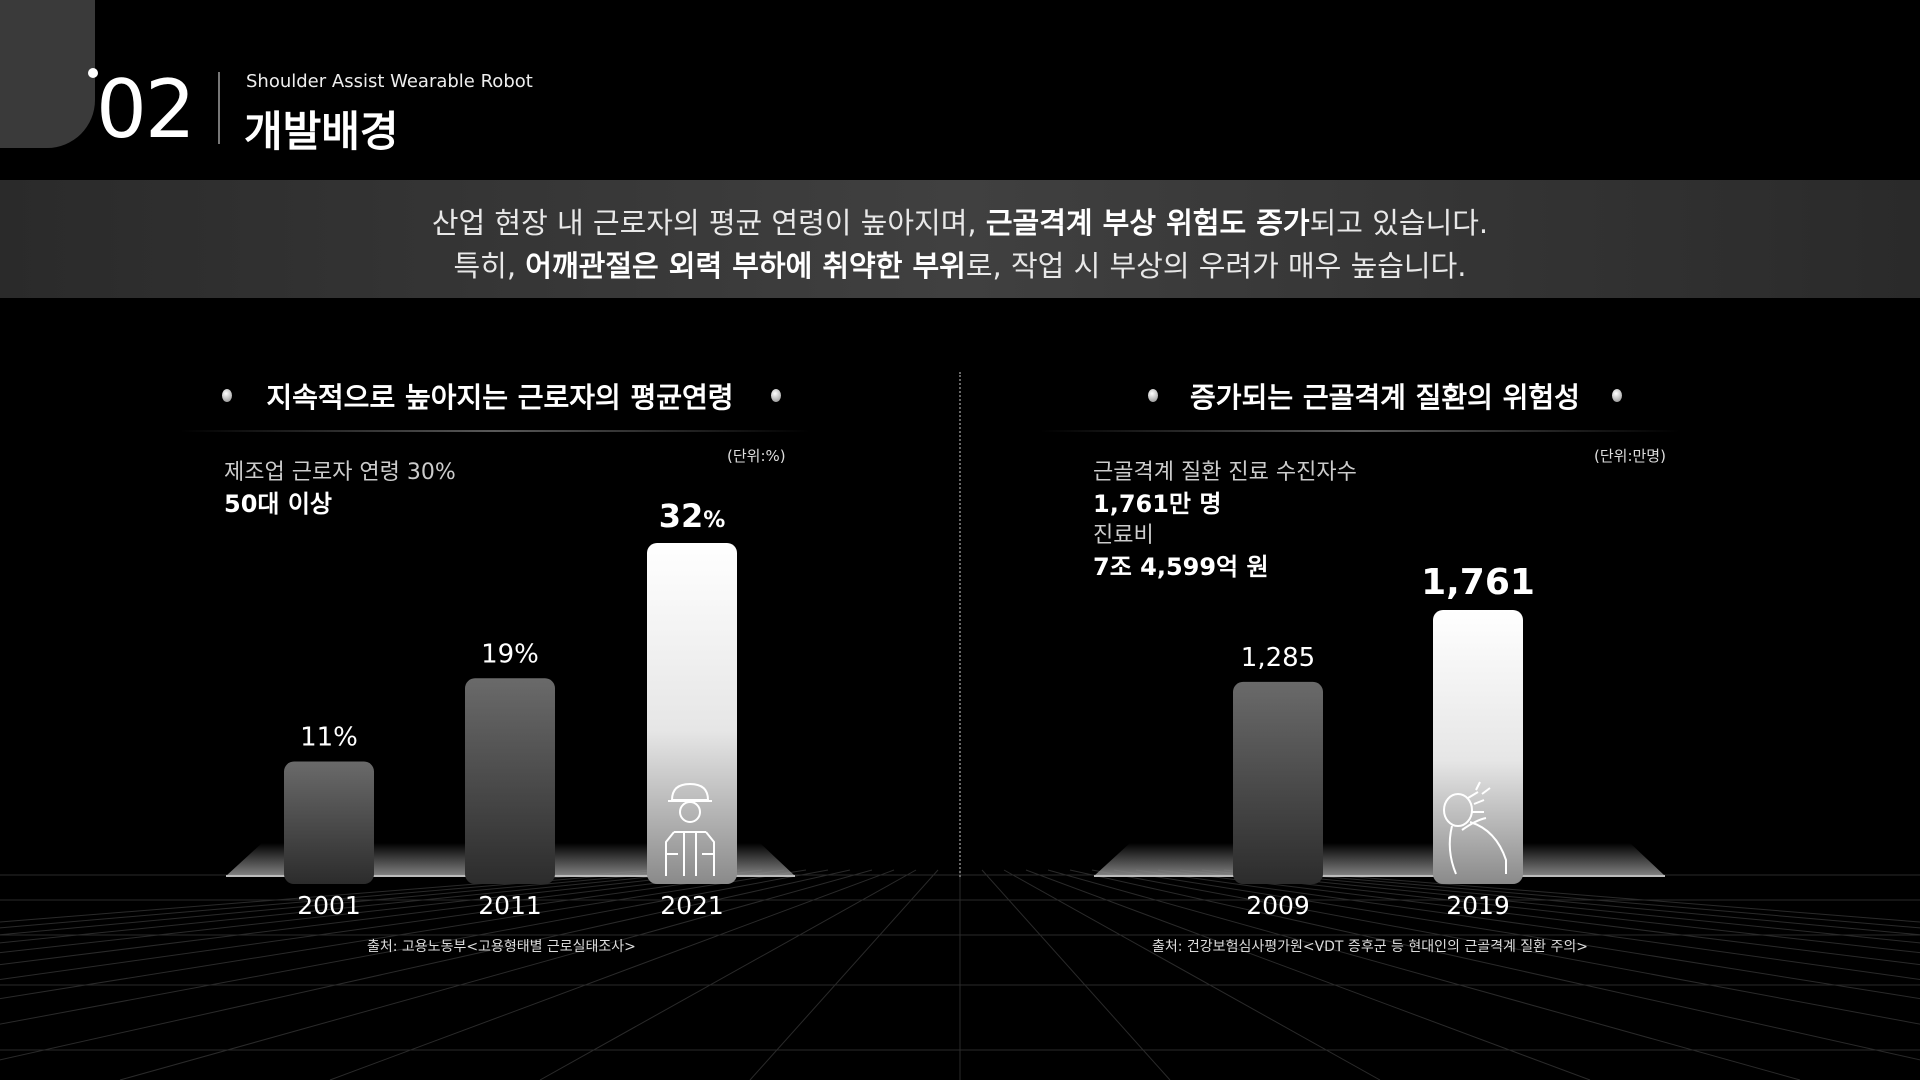 The image size is (1920, 1080). I want to click on chart-1-bar-2011, so click(510, 781).